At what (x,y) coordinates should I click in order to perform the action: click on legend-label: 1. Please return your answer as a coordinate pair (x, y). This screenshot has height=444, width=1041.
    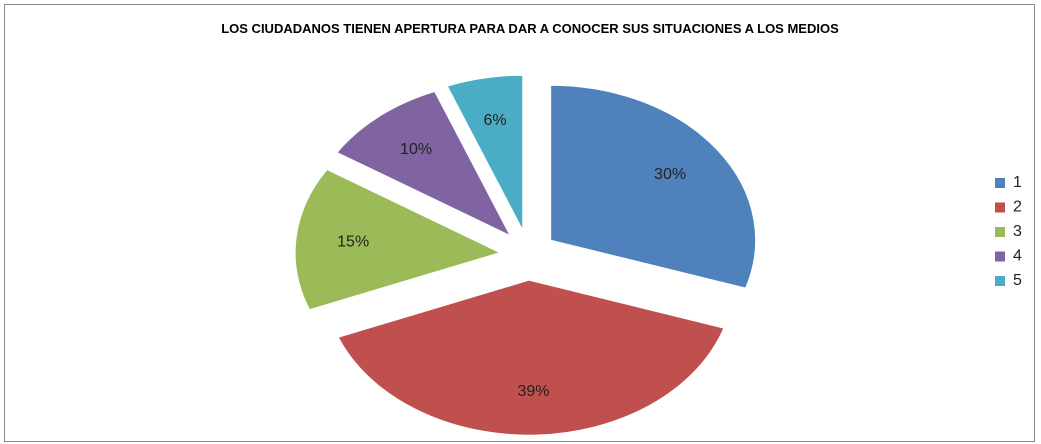
    Looking at the image, I should click on (1017, 182).